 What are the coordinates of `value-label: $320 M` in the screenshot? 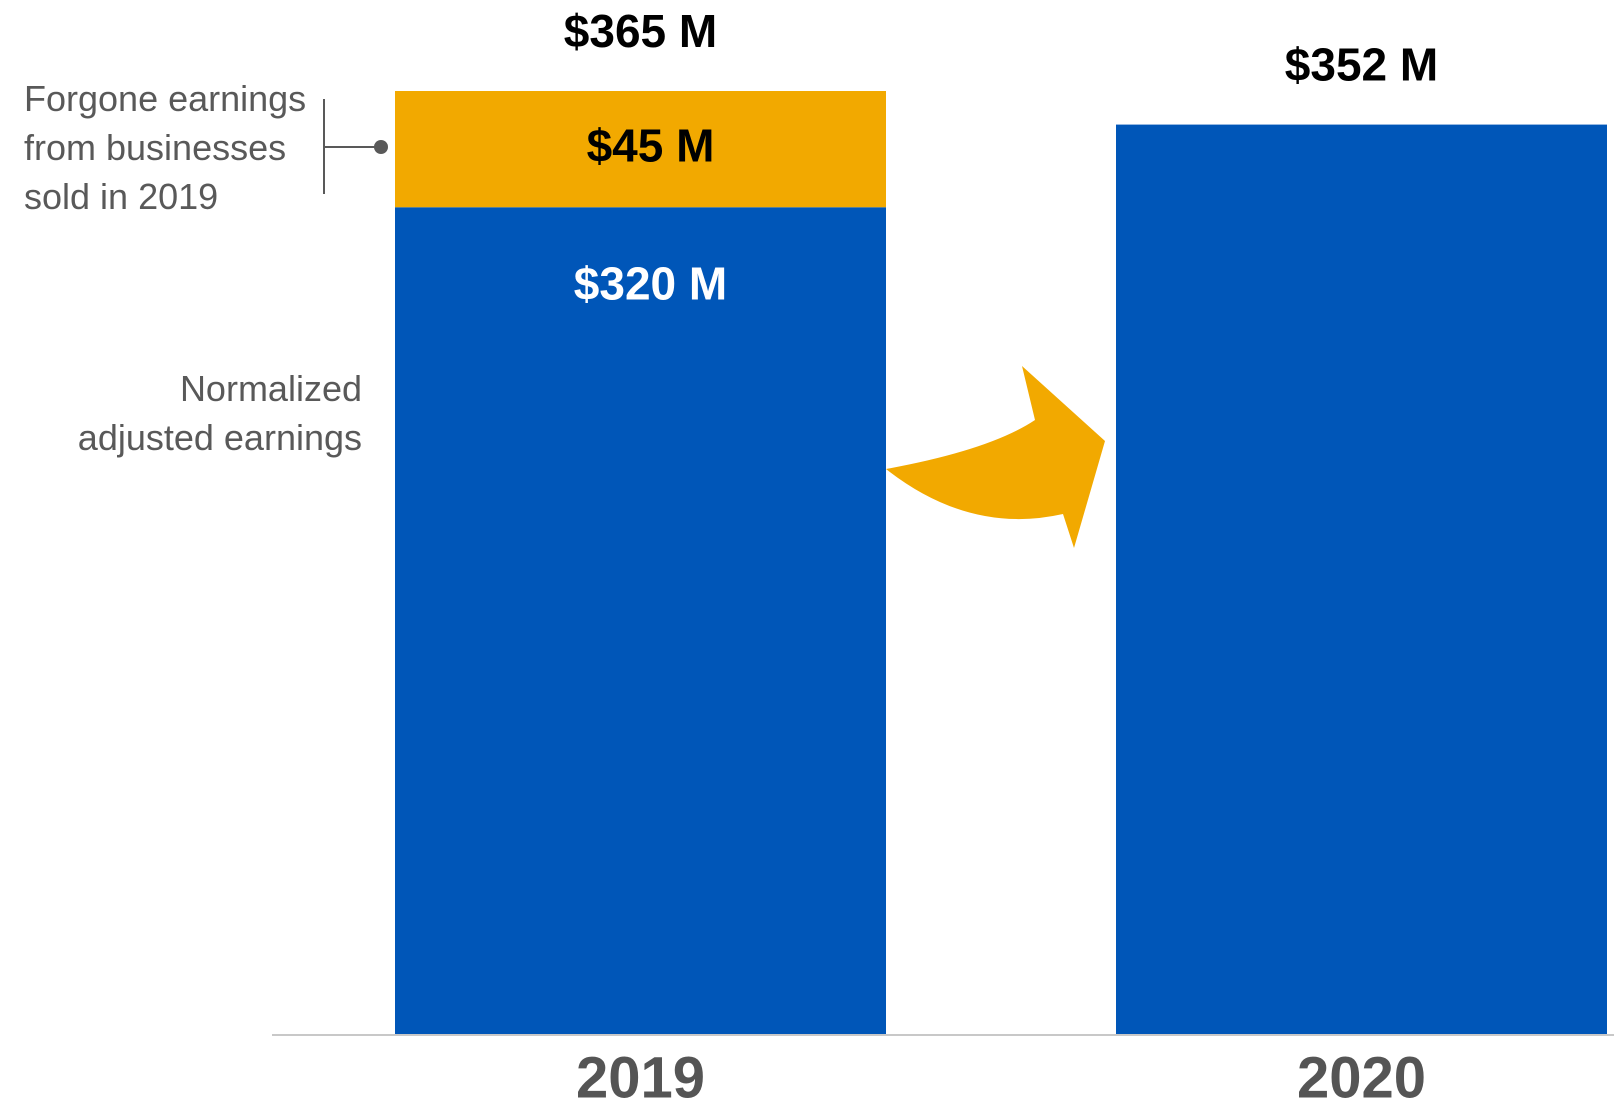 It's located at (650, 283).